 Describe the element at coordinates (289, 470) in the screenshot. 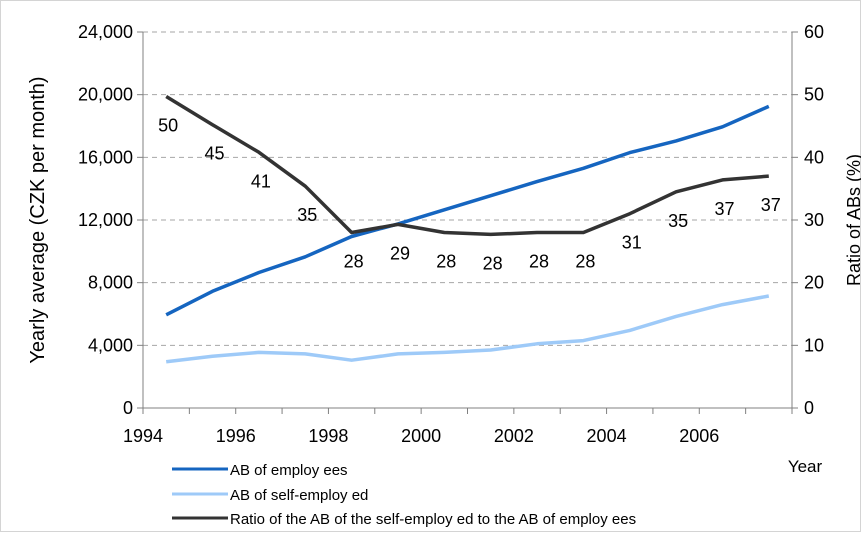

I see `legend-label-employees: AB of employ ees` at that location.